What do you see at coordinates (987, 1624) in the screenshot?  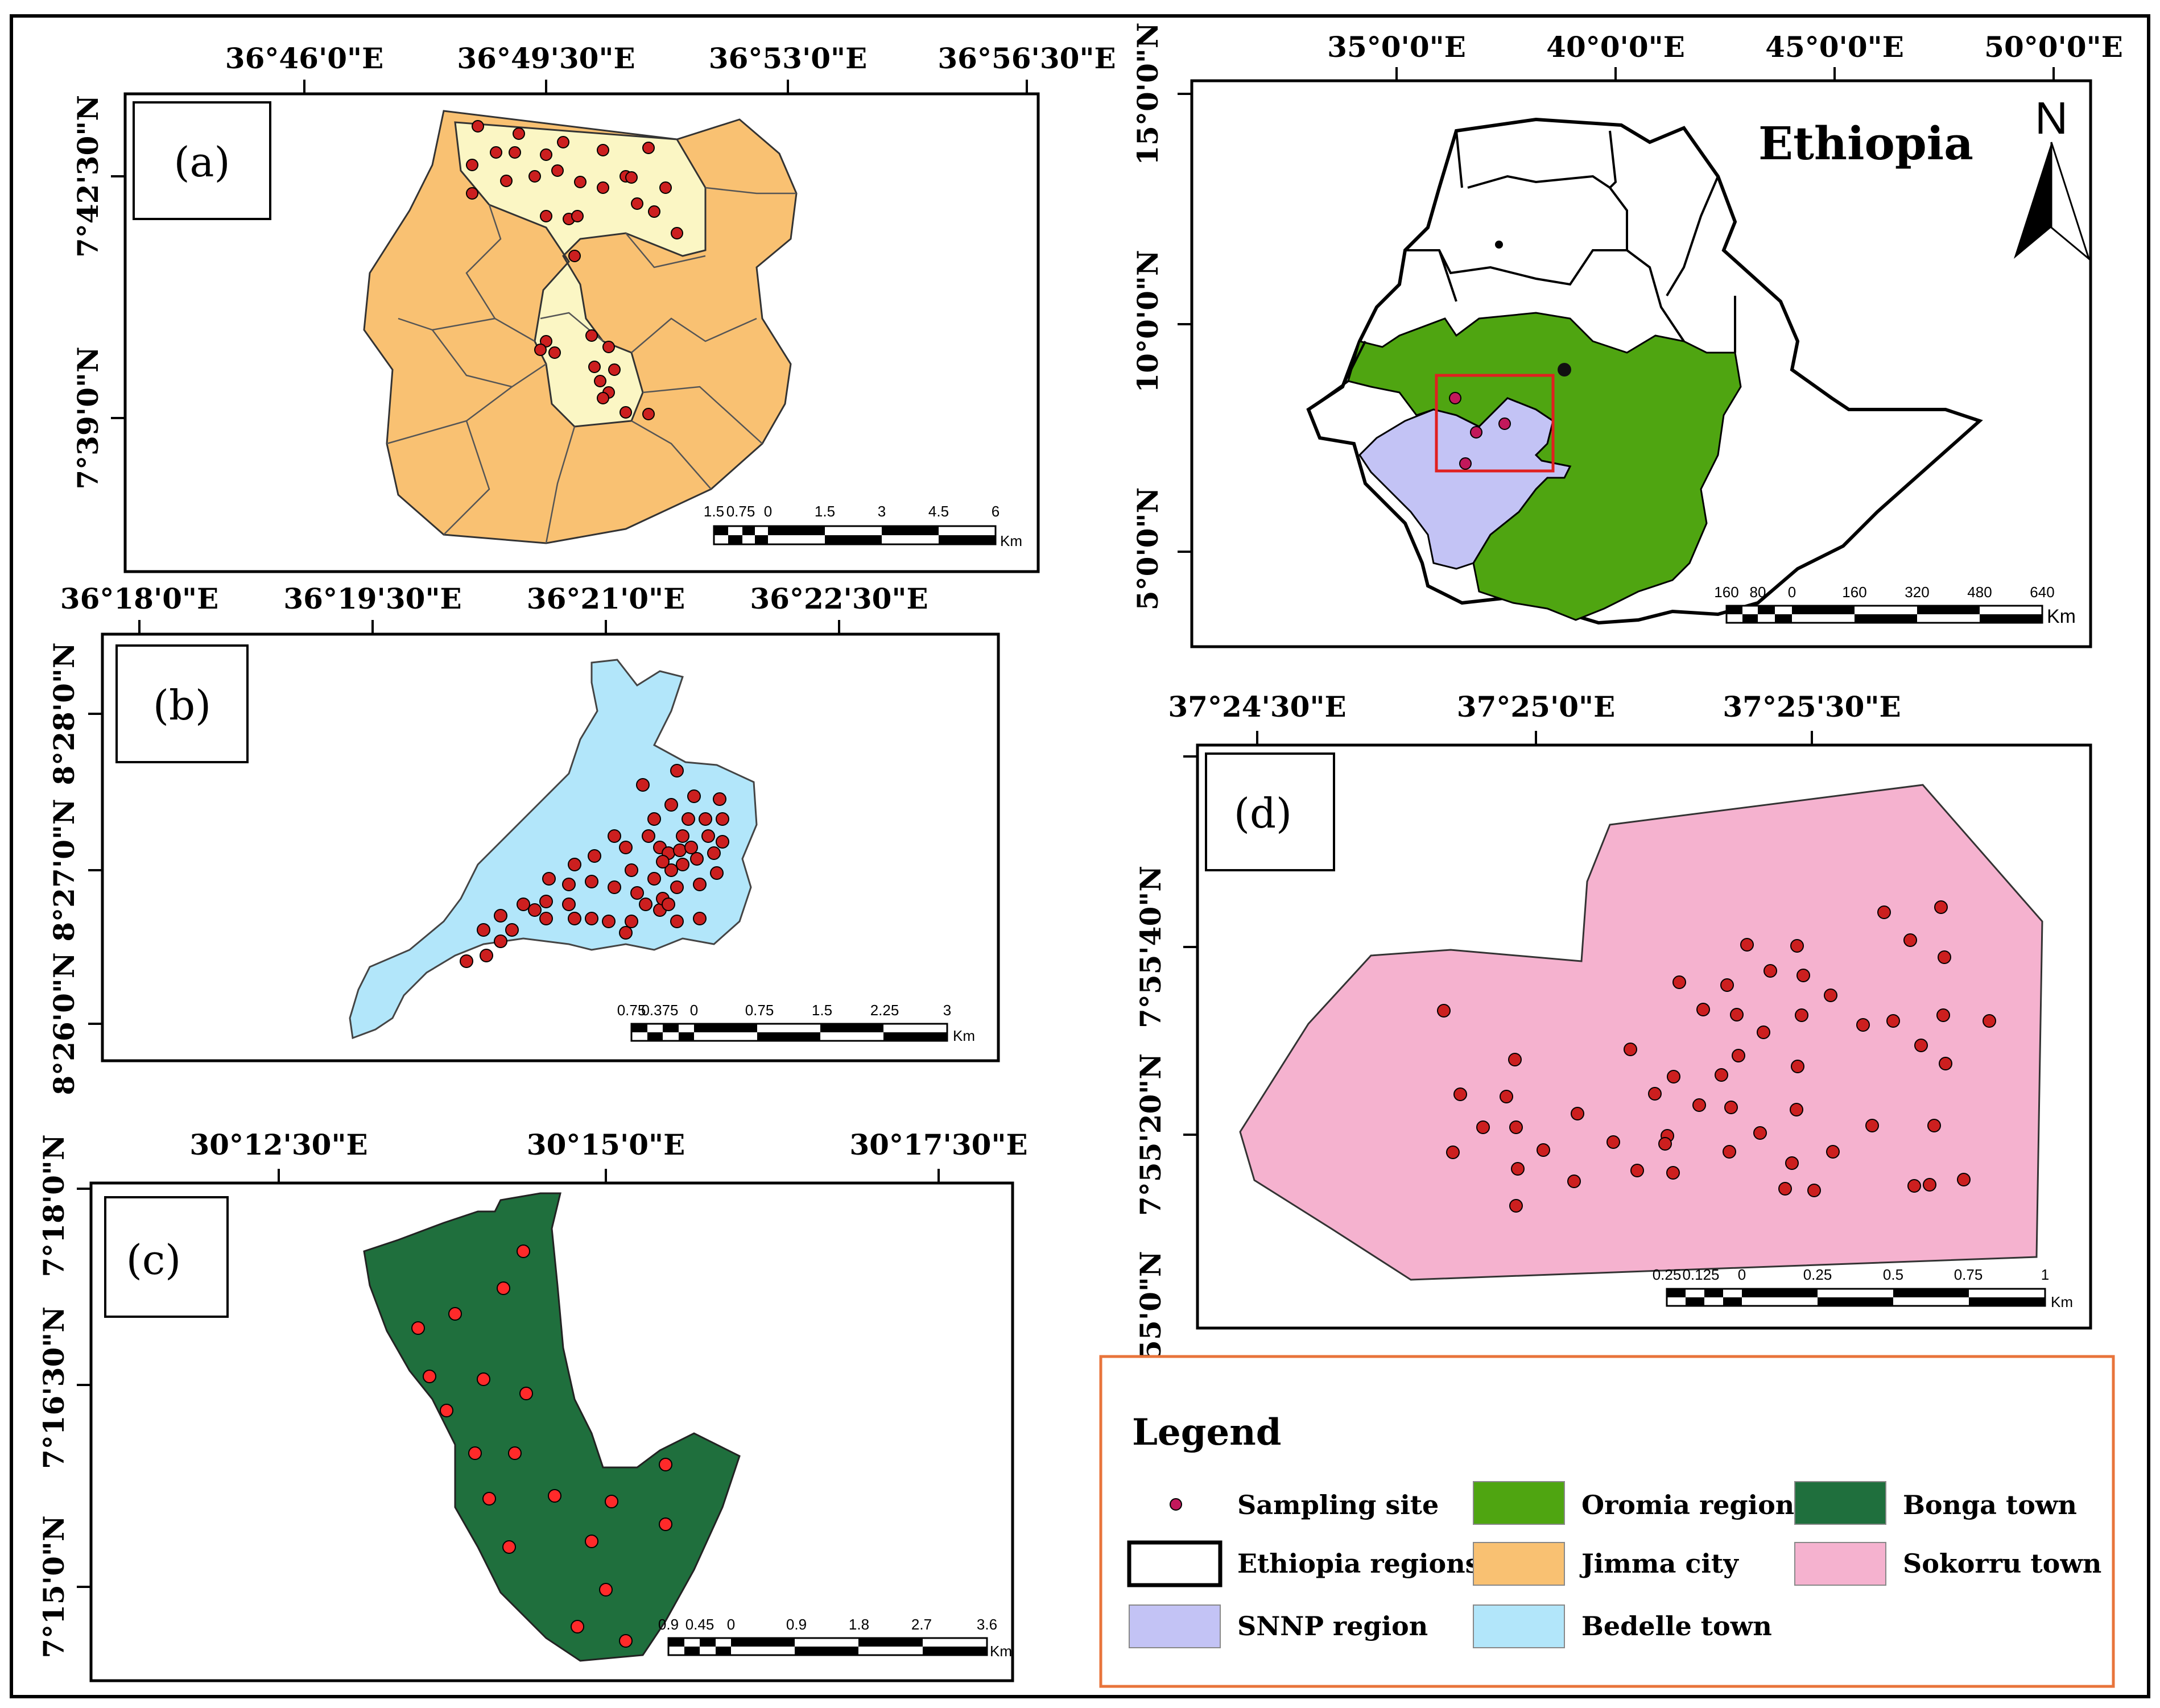 I see `svg-text: 3.6` at bounding box center [987, 1624].